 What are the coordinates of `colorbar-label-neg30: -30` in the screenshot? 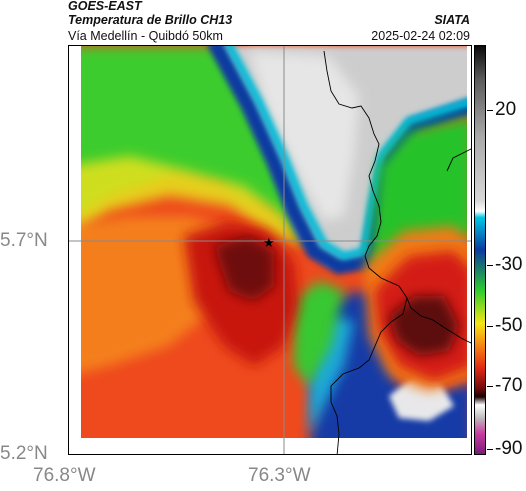 It's located at (509, 264).